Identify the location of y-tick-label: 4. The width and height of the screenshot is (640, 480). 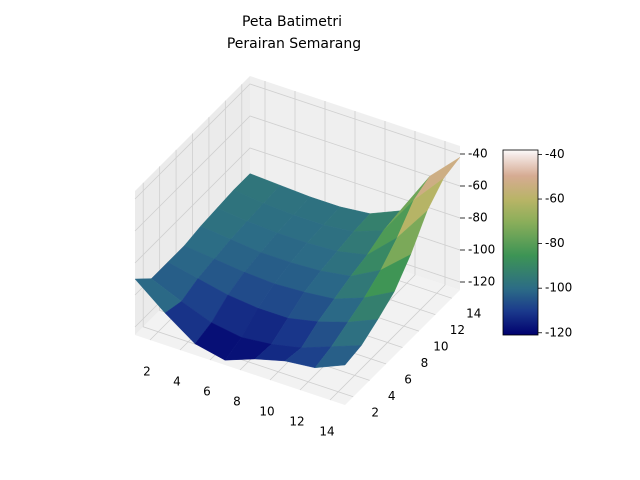
(392, 396).